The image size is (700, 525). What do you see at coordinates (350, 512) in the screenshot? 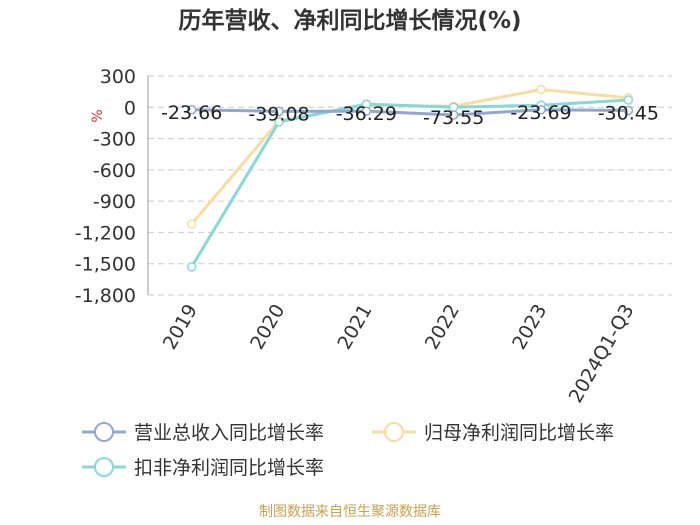
I see `source-note: 制图数据来自恒生聚源数据库` at bounding box center [350, 512].